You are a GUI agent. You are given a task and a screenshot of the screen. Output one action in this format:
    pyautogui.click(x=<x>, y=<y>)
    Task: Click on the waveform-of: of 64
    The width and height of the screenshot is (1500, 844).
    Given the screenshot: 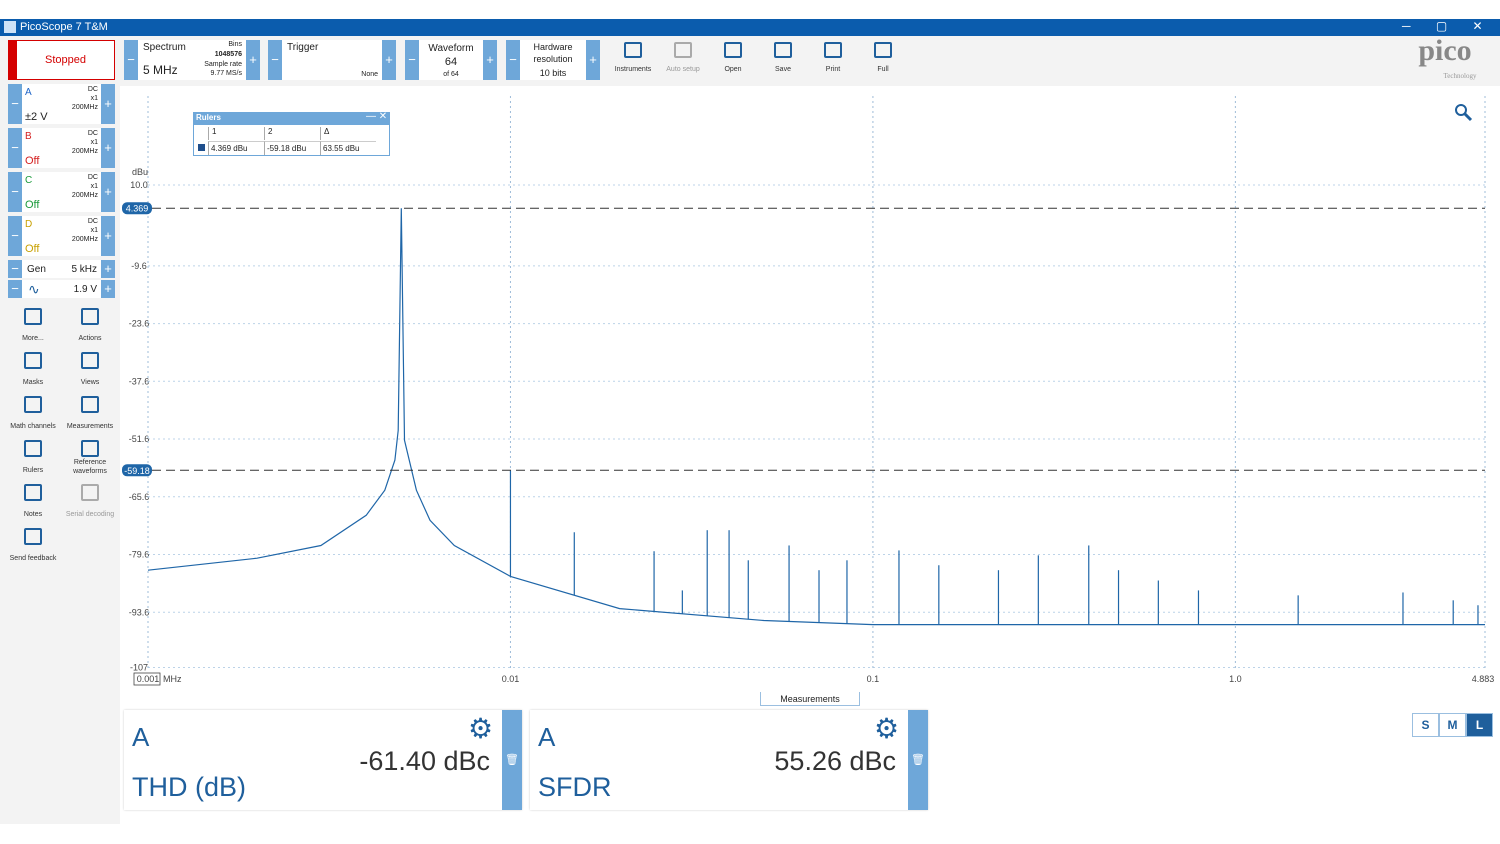 What is the action you would take?
    pyautogui.click(x=451, y=74)
    